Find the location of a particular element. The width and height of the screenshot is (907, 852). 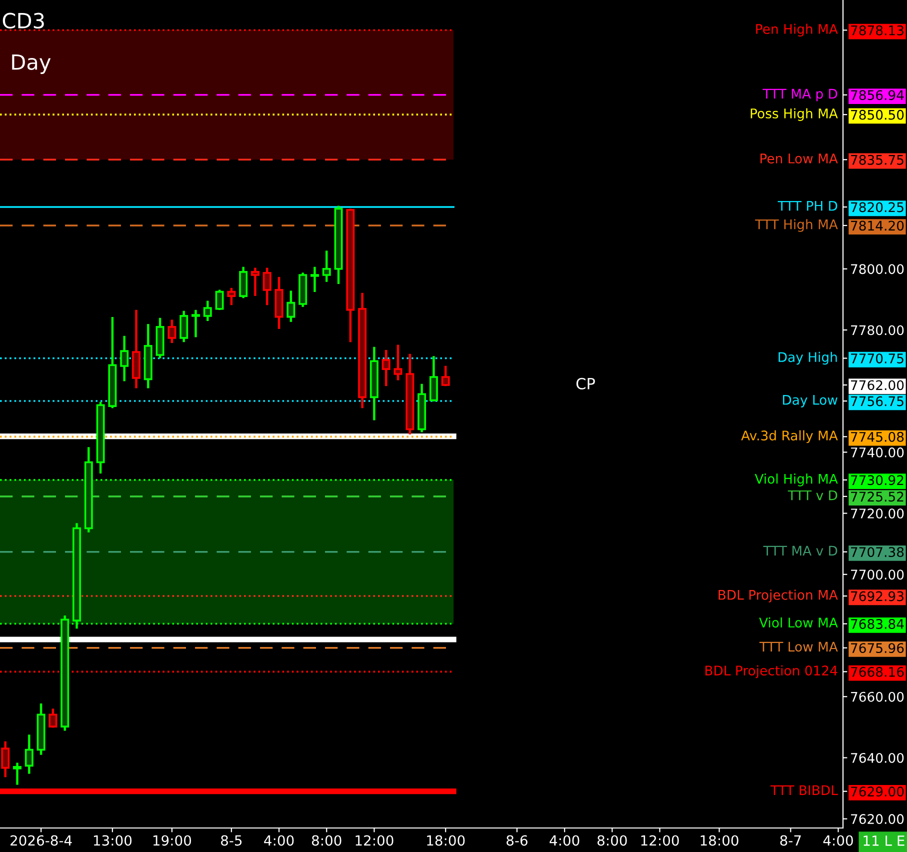

ref-line-label: TTT High MA is located at coordinates (796, 225).